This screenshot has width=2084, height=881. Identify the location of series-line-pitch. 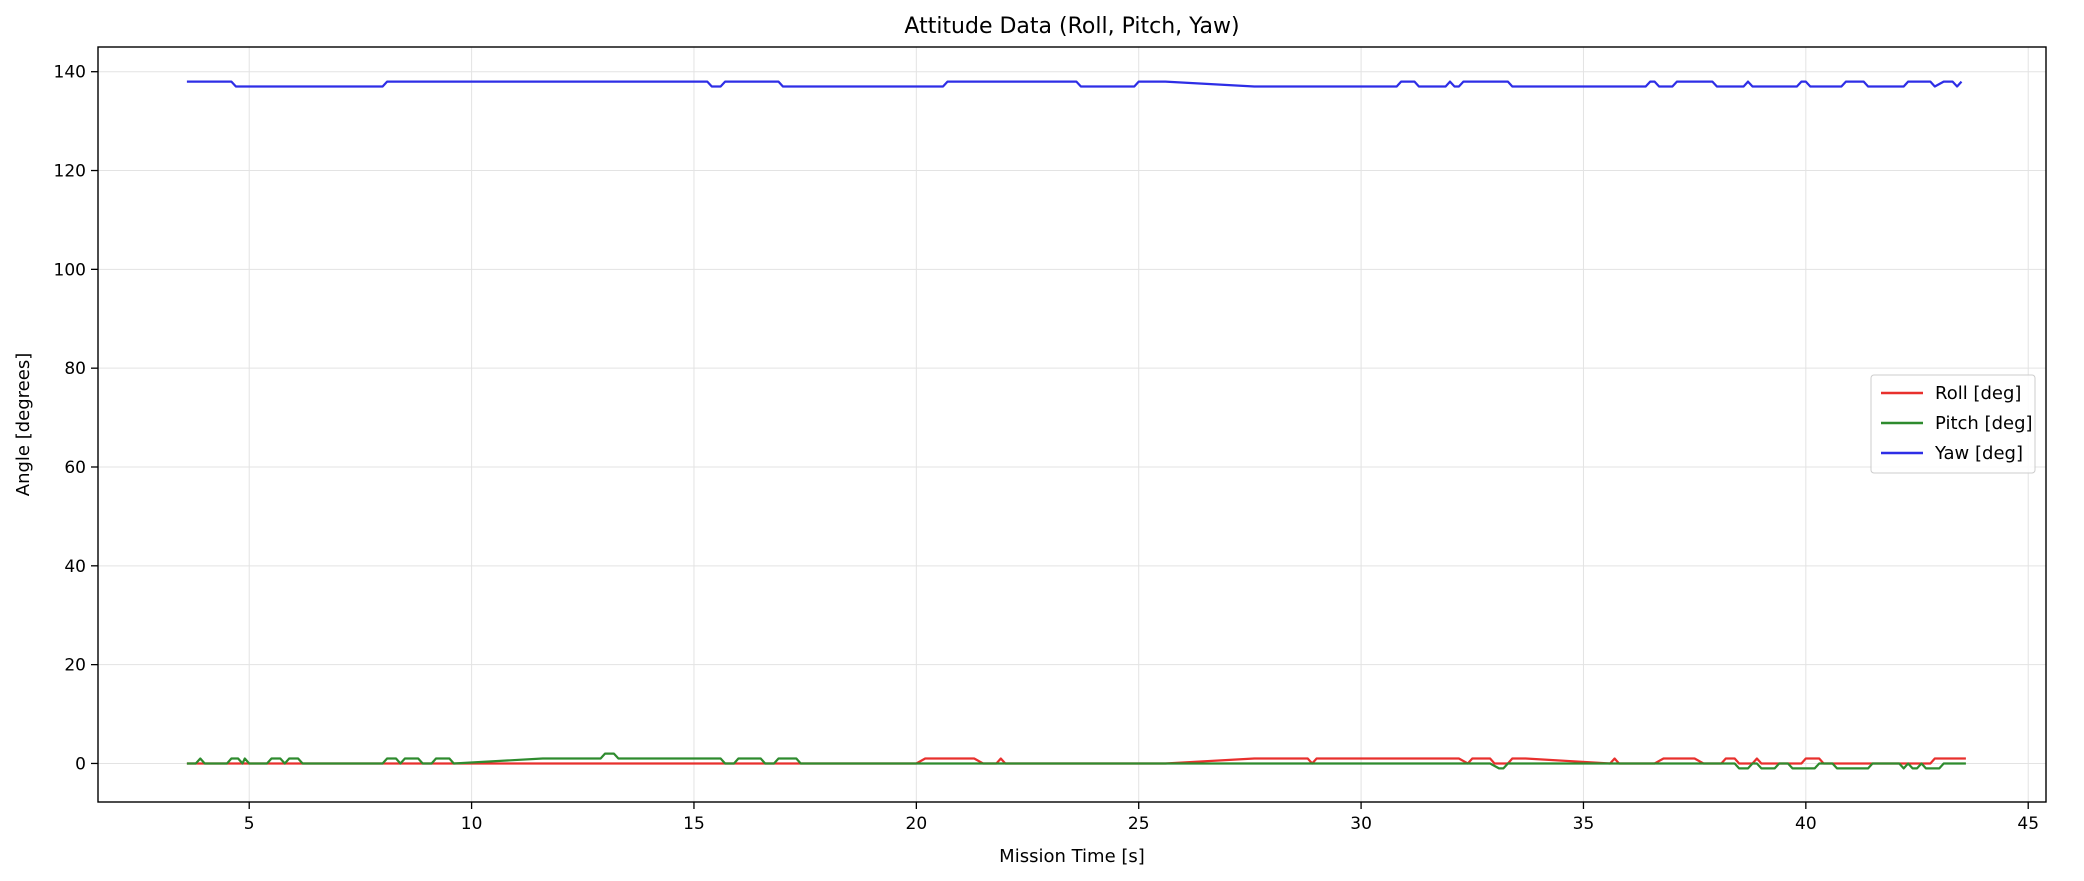
(1076, 761).